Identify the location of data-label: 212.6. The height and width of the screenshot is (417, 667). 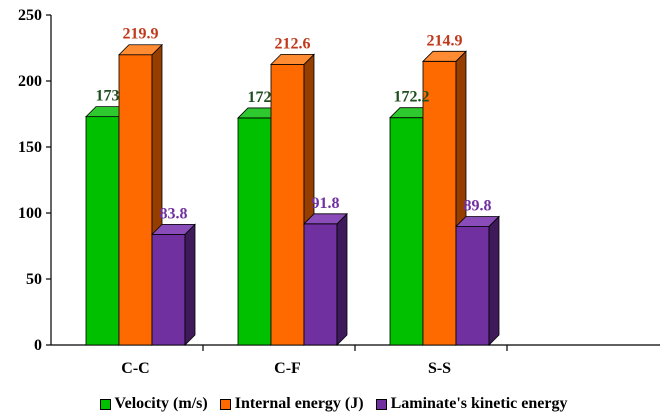
(293, 43).